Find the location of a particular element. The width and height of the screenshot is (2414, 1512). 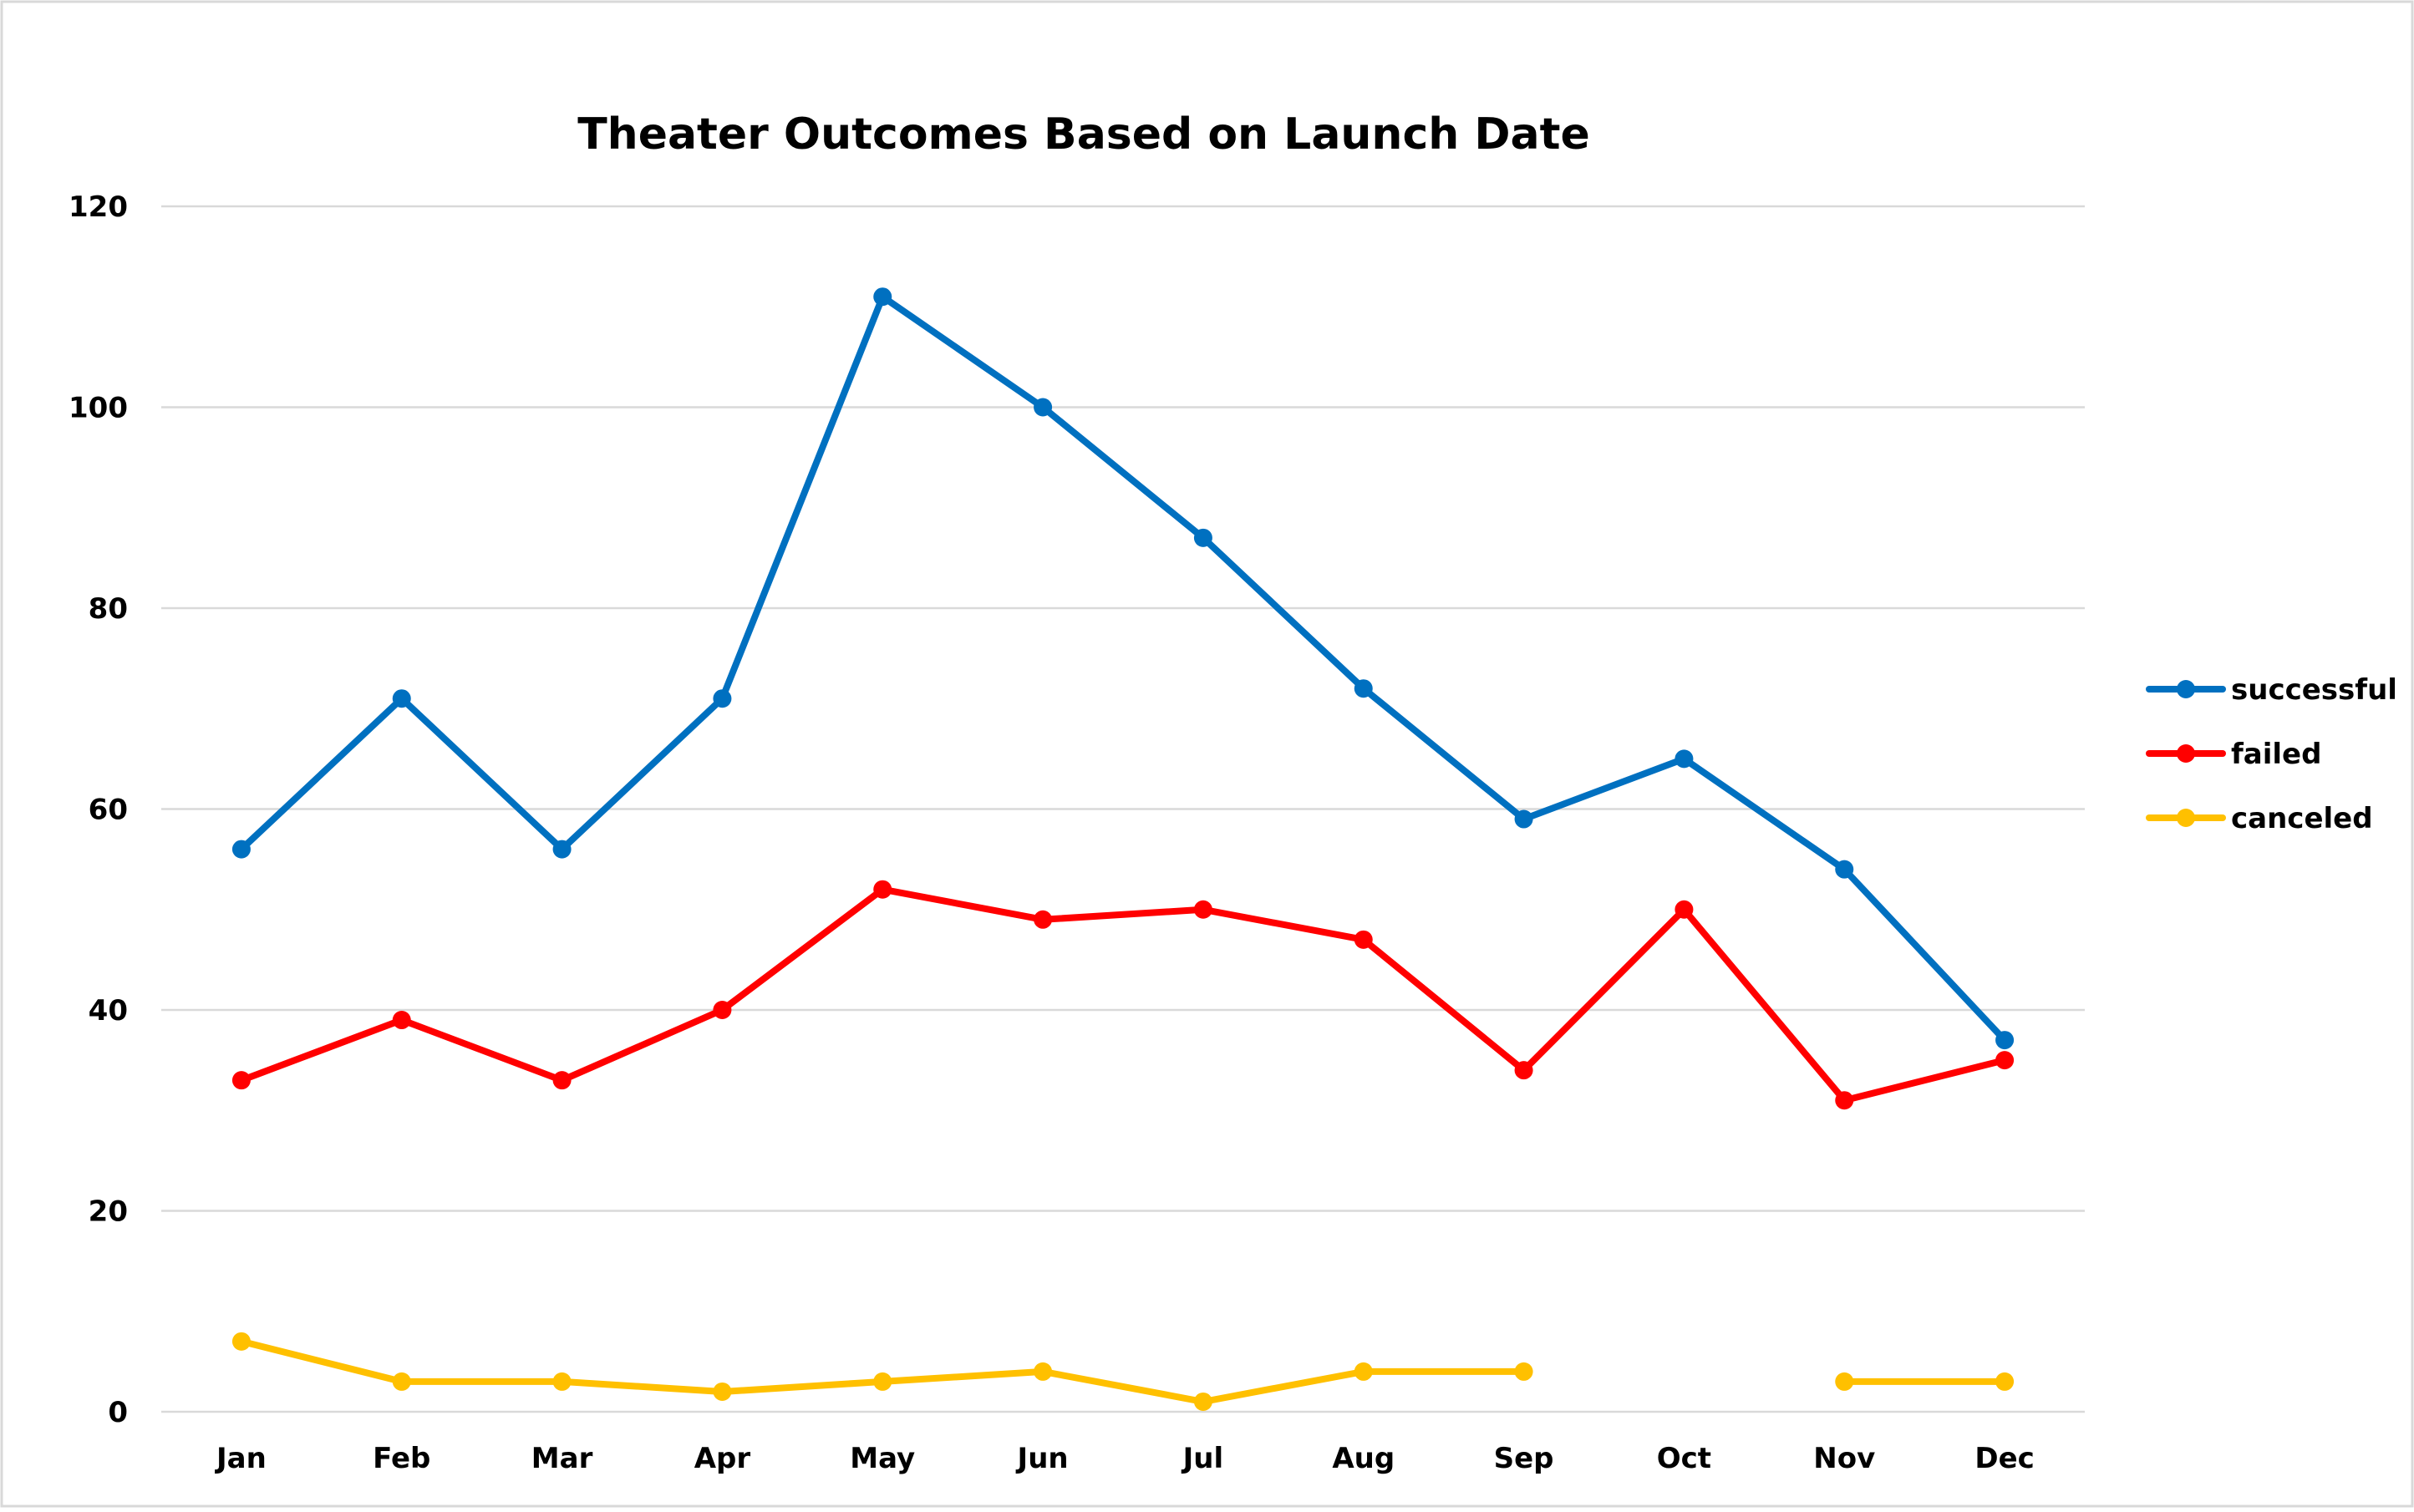

x-tick-label: Nov is located at coordinates (1844, 1458).